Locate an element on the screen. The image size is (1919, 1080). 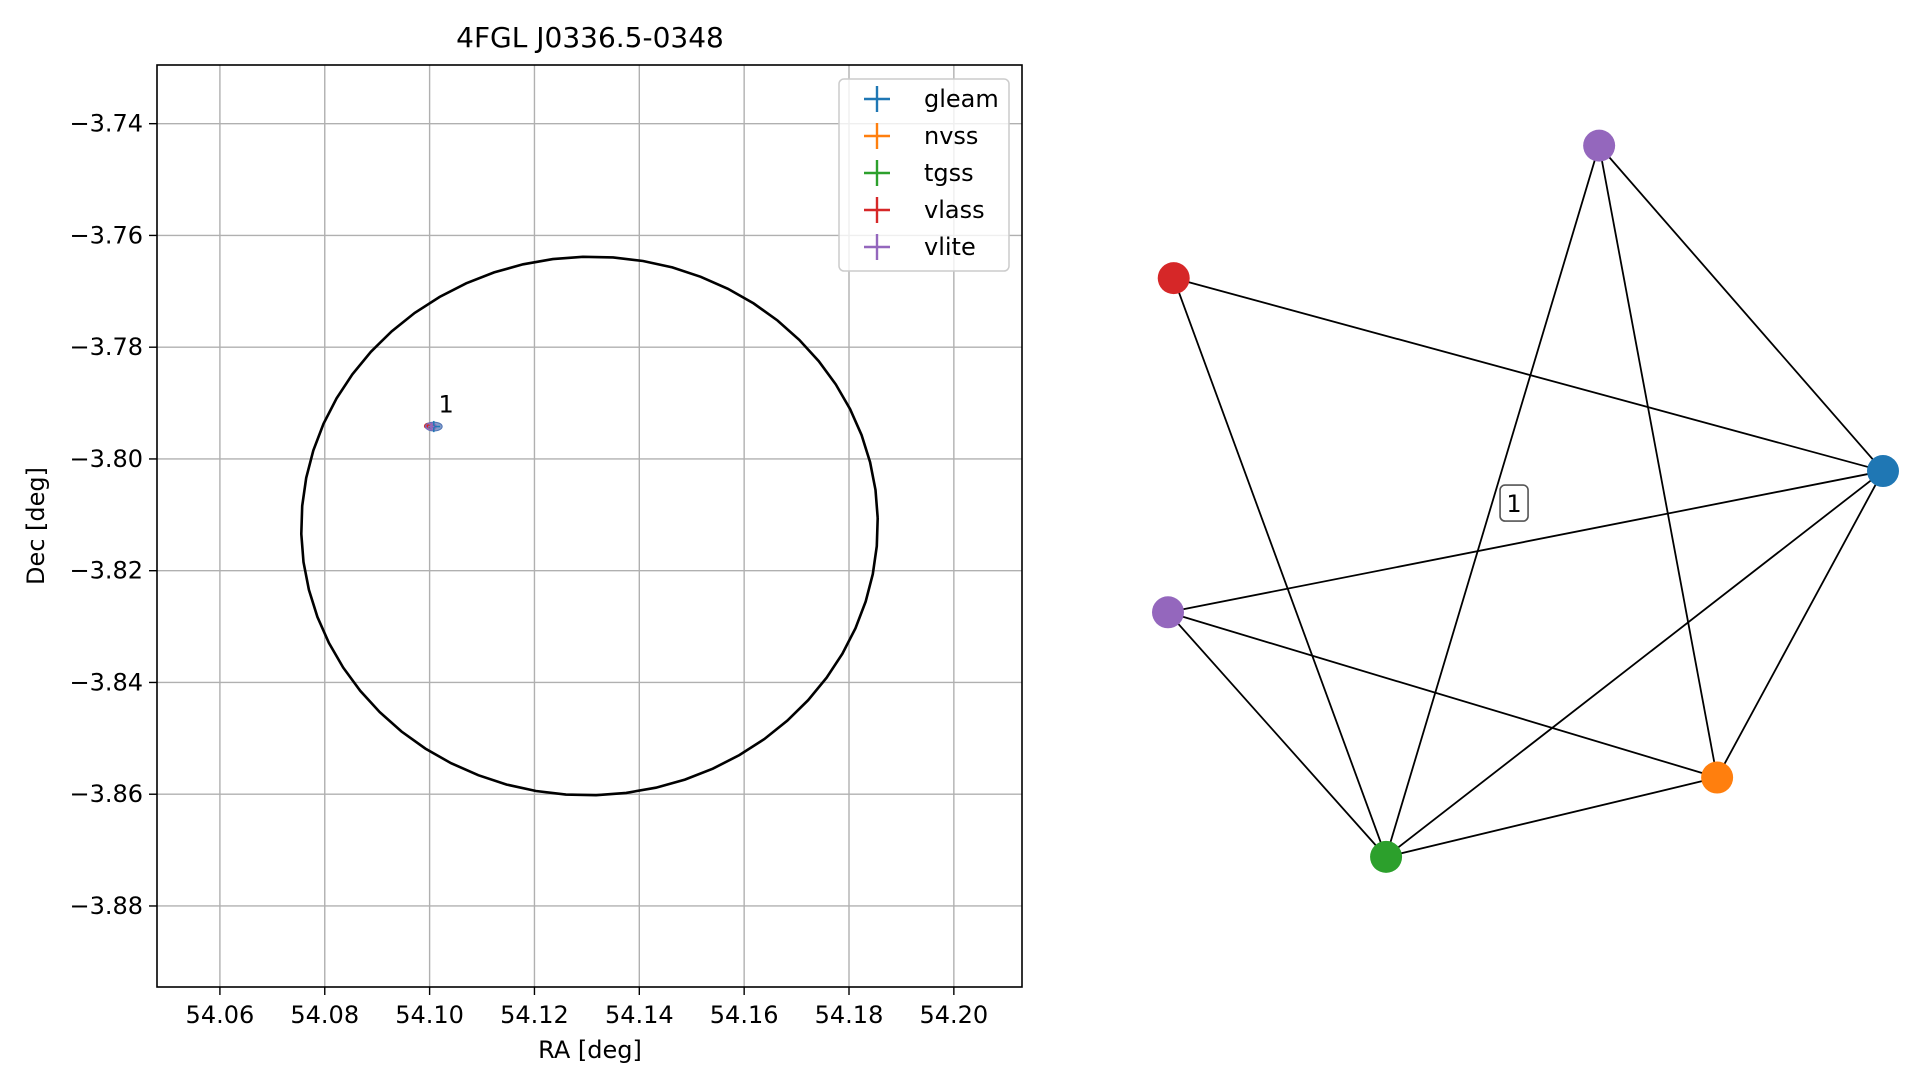
node-nvss is located at coordinates (1717, 777).